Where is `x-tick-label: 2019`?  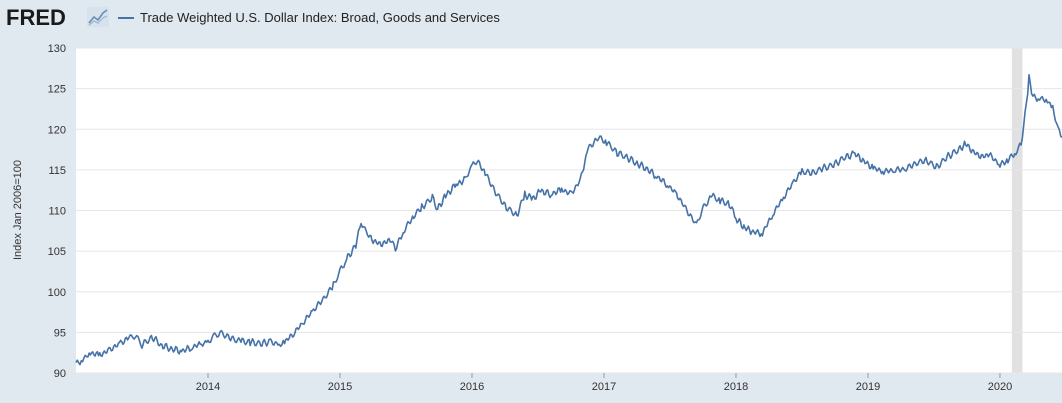
x-tick-label: 2019 is located at coordinates (868, 387).